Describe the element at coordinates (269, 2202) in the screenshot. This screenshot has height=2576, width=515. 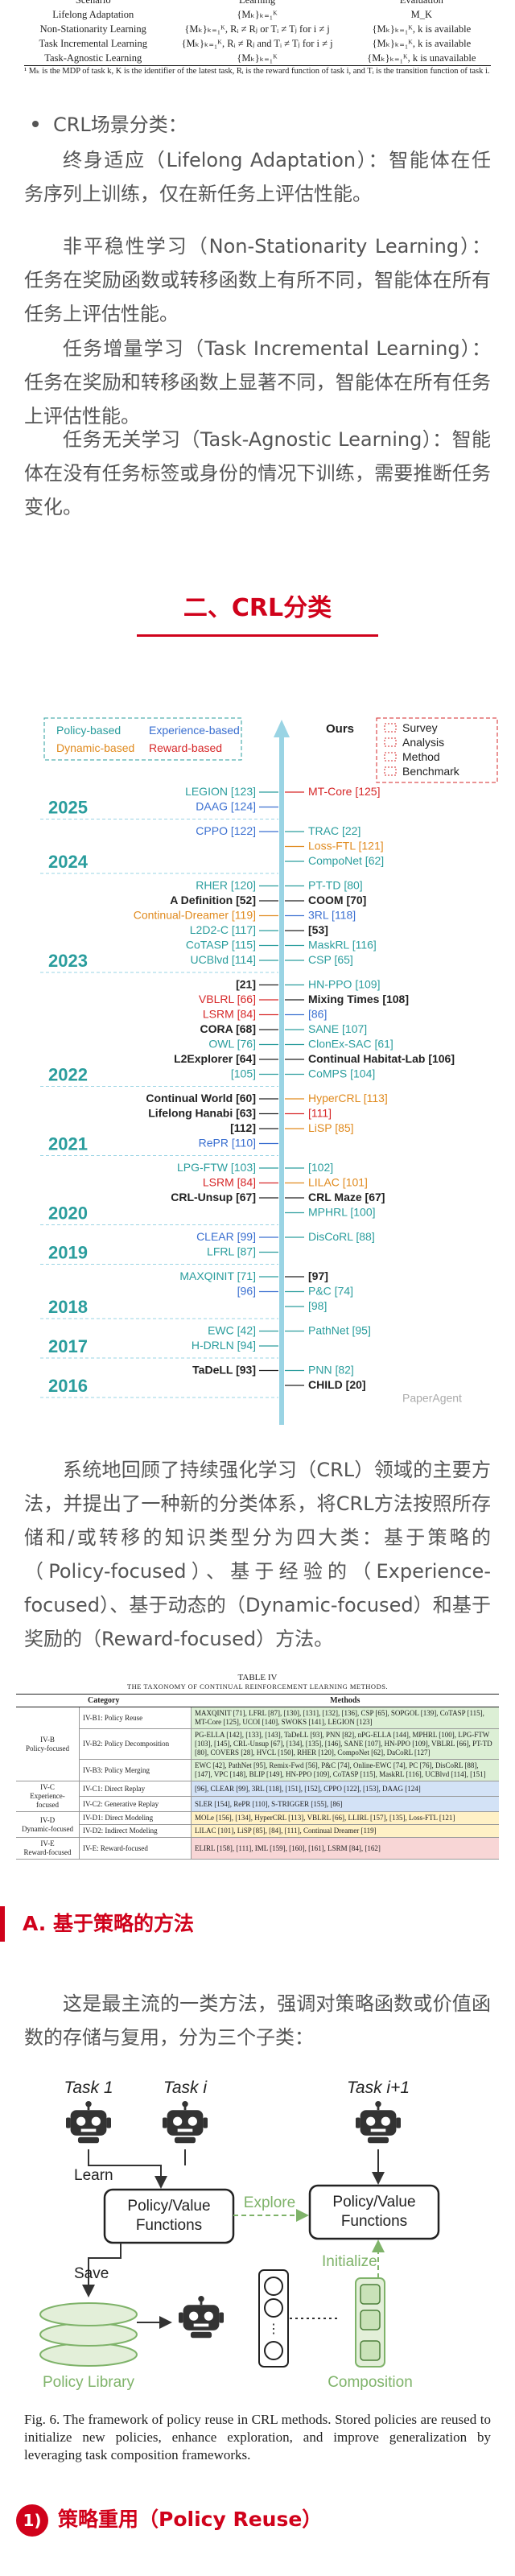
I see `explore-label: Explore` at that location.